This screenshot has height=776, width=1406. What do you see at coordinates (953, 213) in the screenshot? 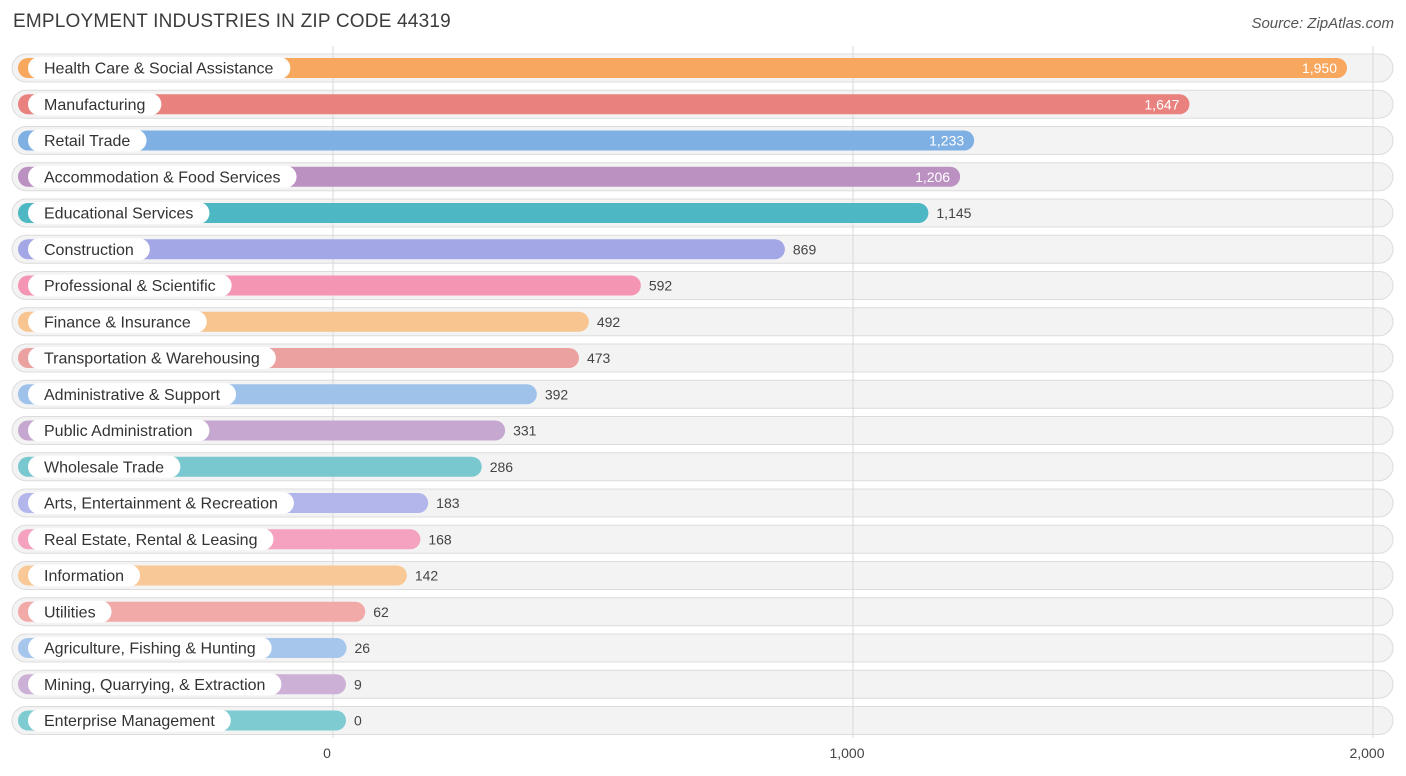
I see `value-label: 1,145` at bounding box center [953, 213].